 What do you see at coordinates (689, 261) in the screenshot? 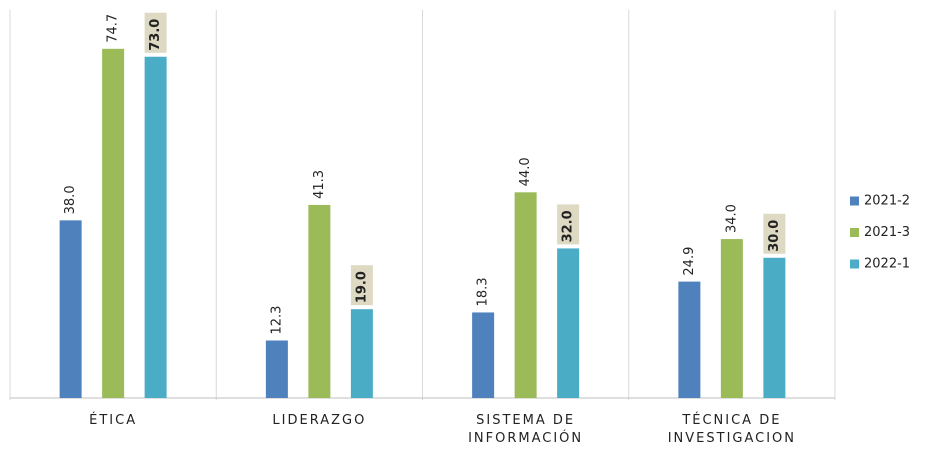
I see `data-label: 24.9` at bounding box center [689, 261].